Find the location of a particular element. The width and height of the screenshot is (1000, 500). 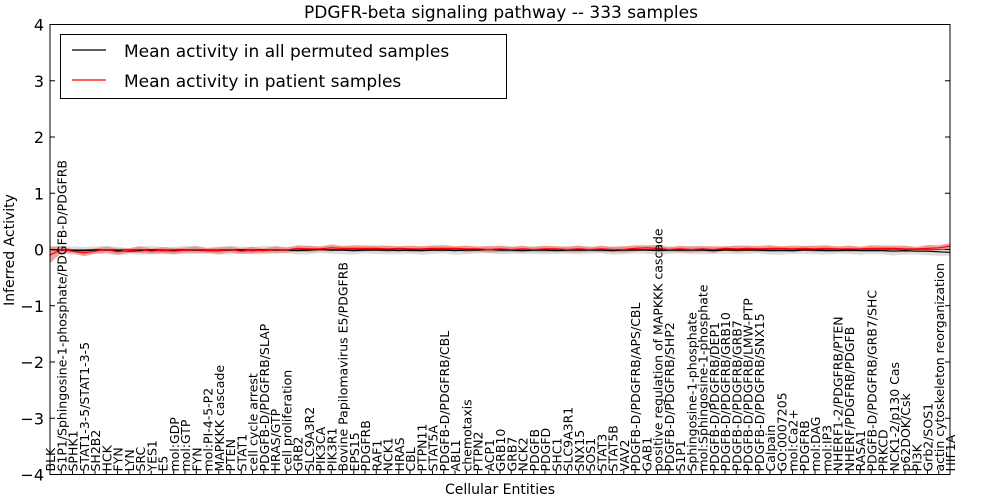

series-lines is located at coordinates (500, 250).